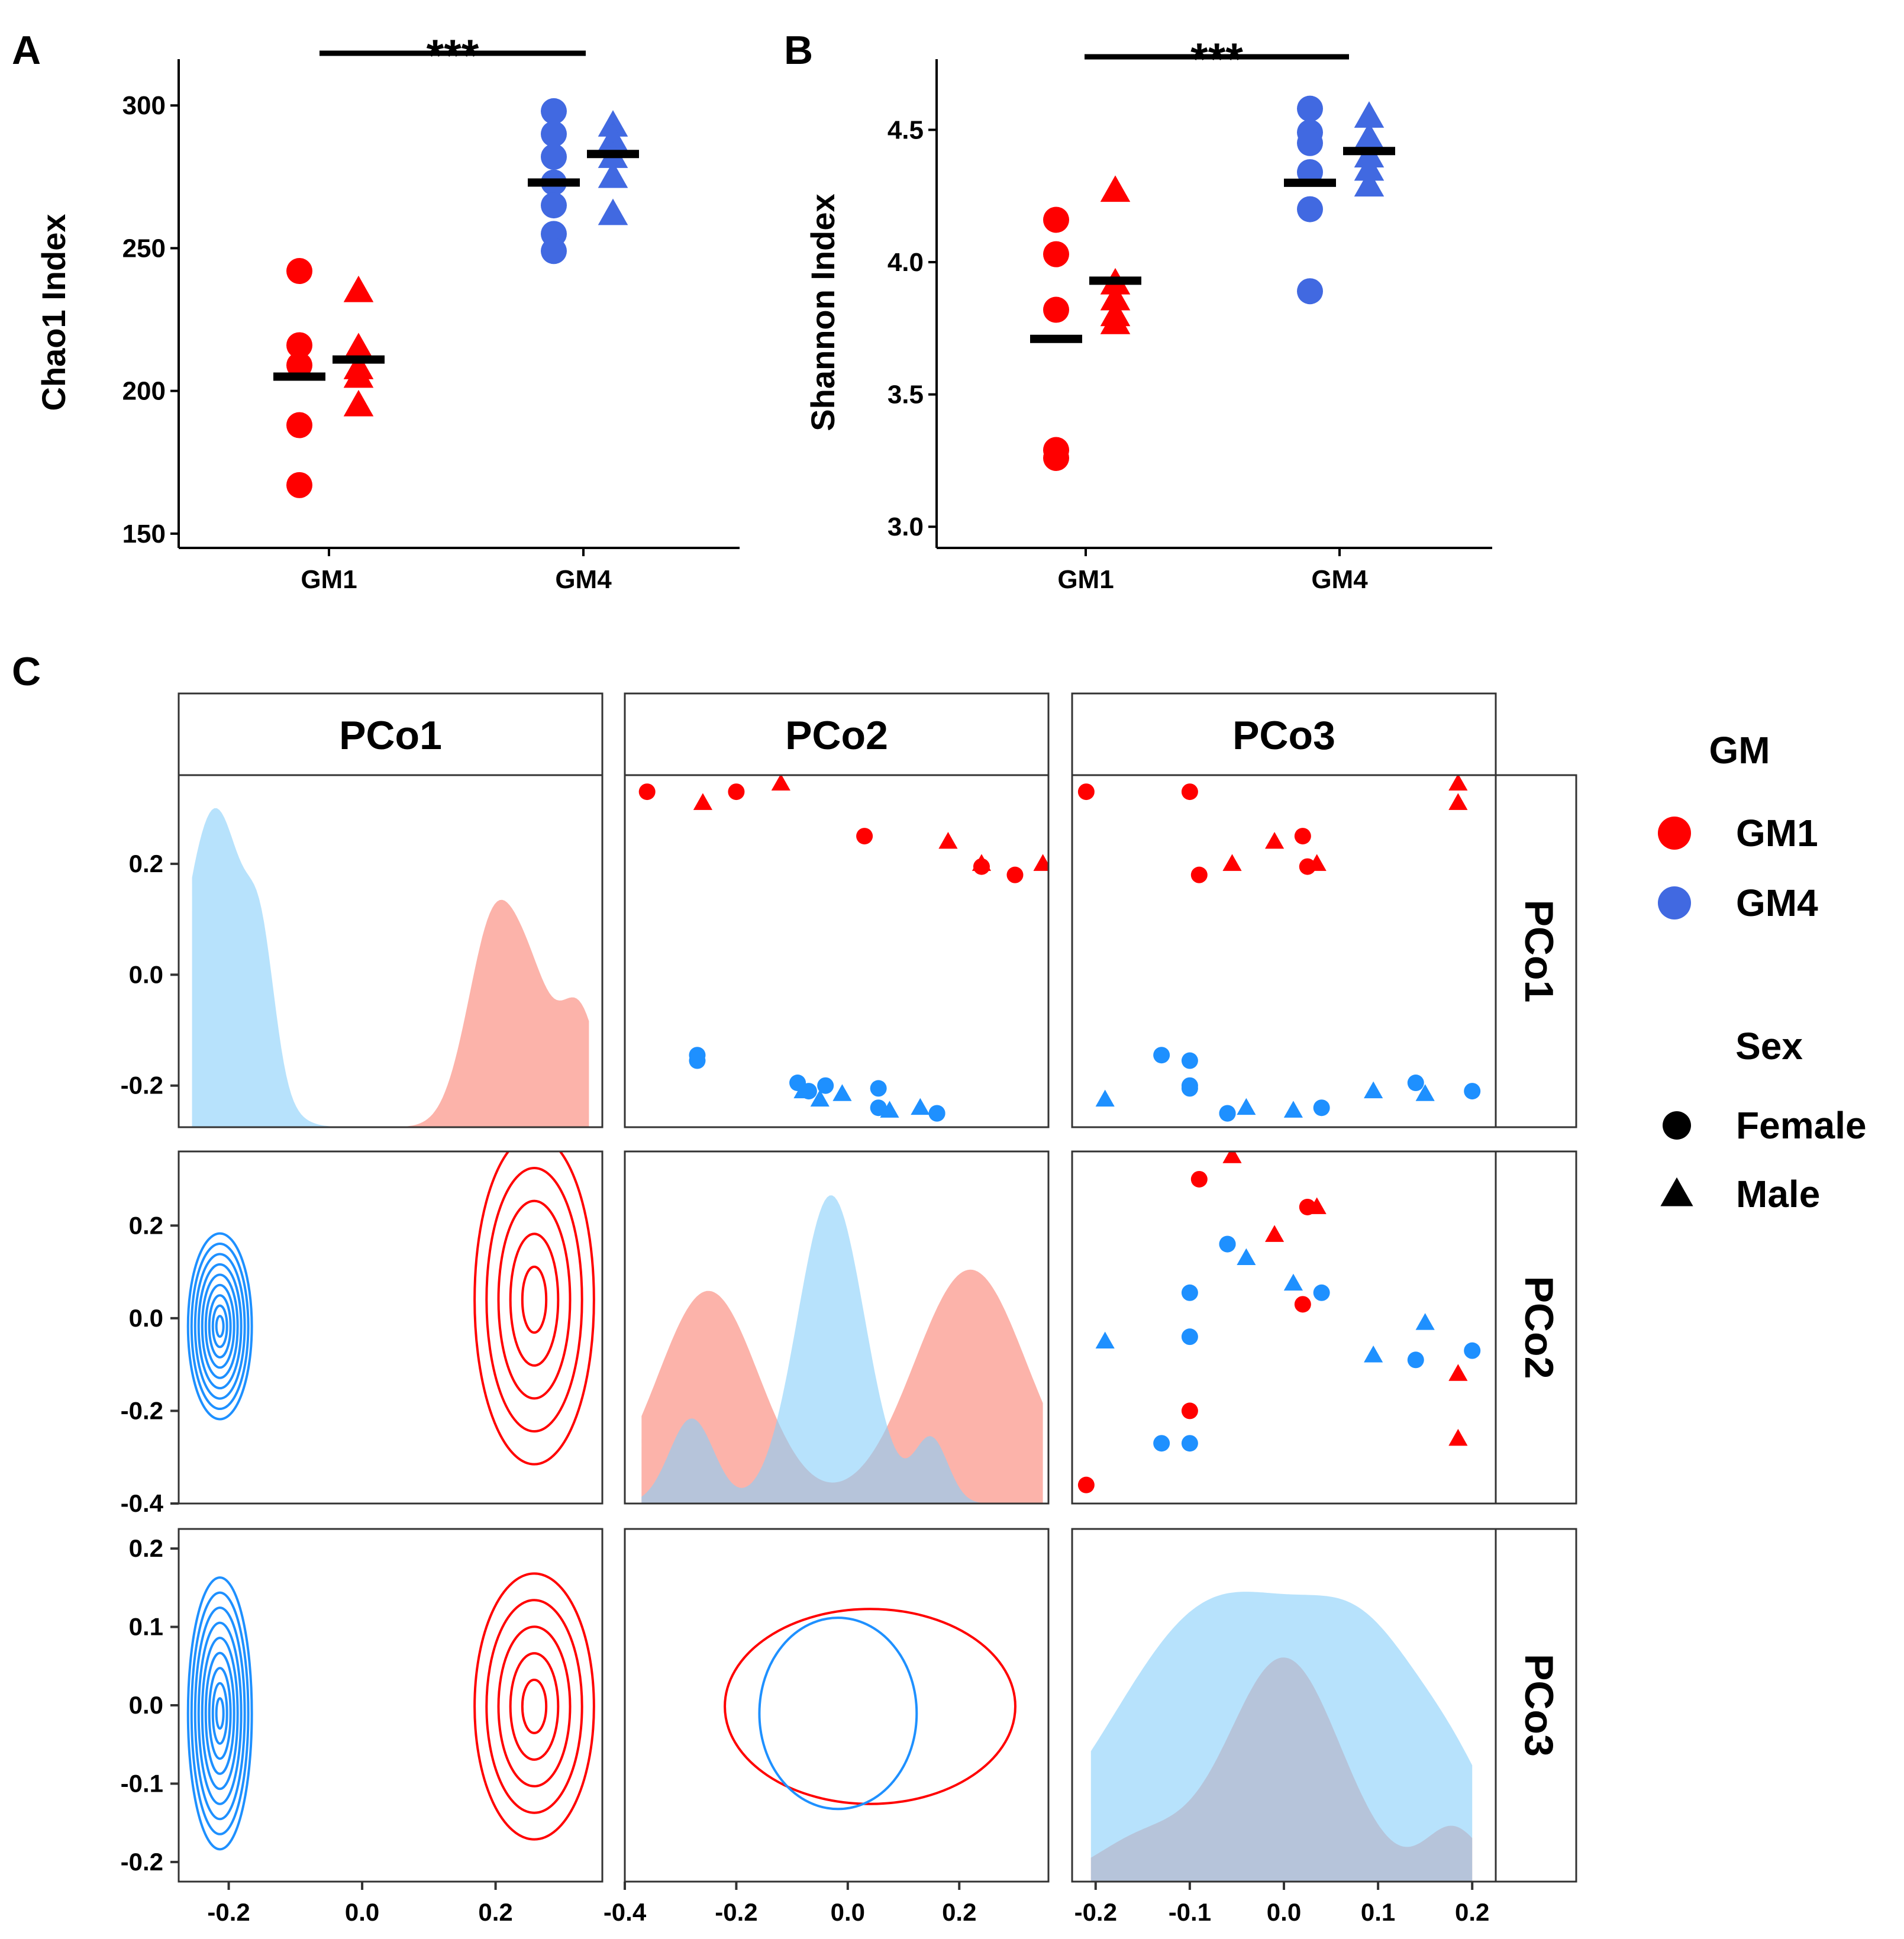  What do you see at coordinates (388, 312) in the screenshot?
I see `panel-a: 150 200 250 300 GM1 GM4 Chao1 Index ***` at bounding box center [388, 312].